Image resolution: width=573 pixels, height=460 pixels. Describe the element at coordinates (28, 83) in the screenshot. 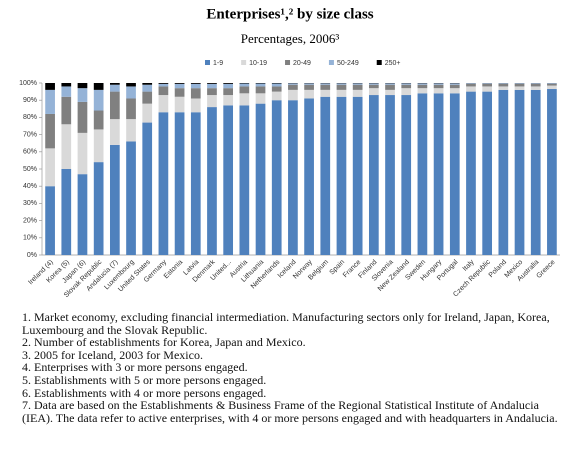

I see `y-tick-label: 100%` at that location.